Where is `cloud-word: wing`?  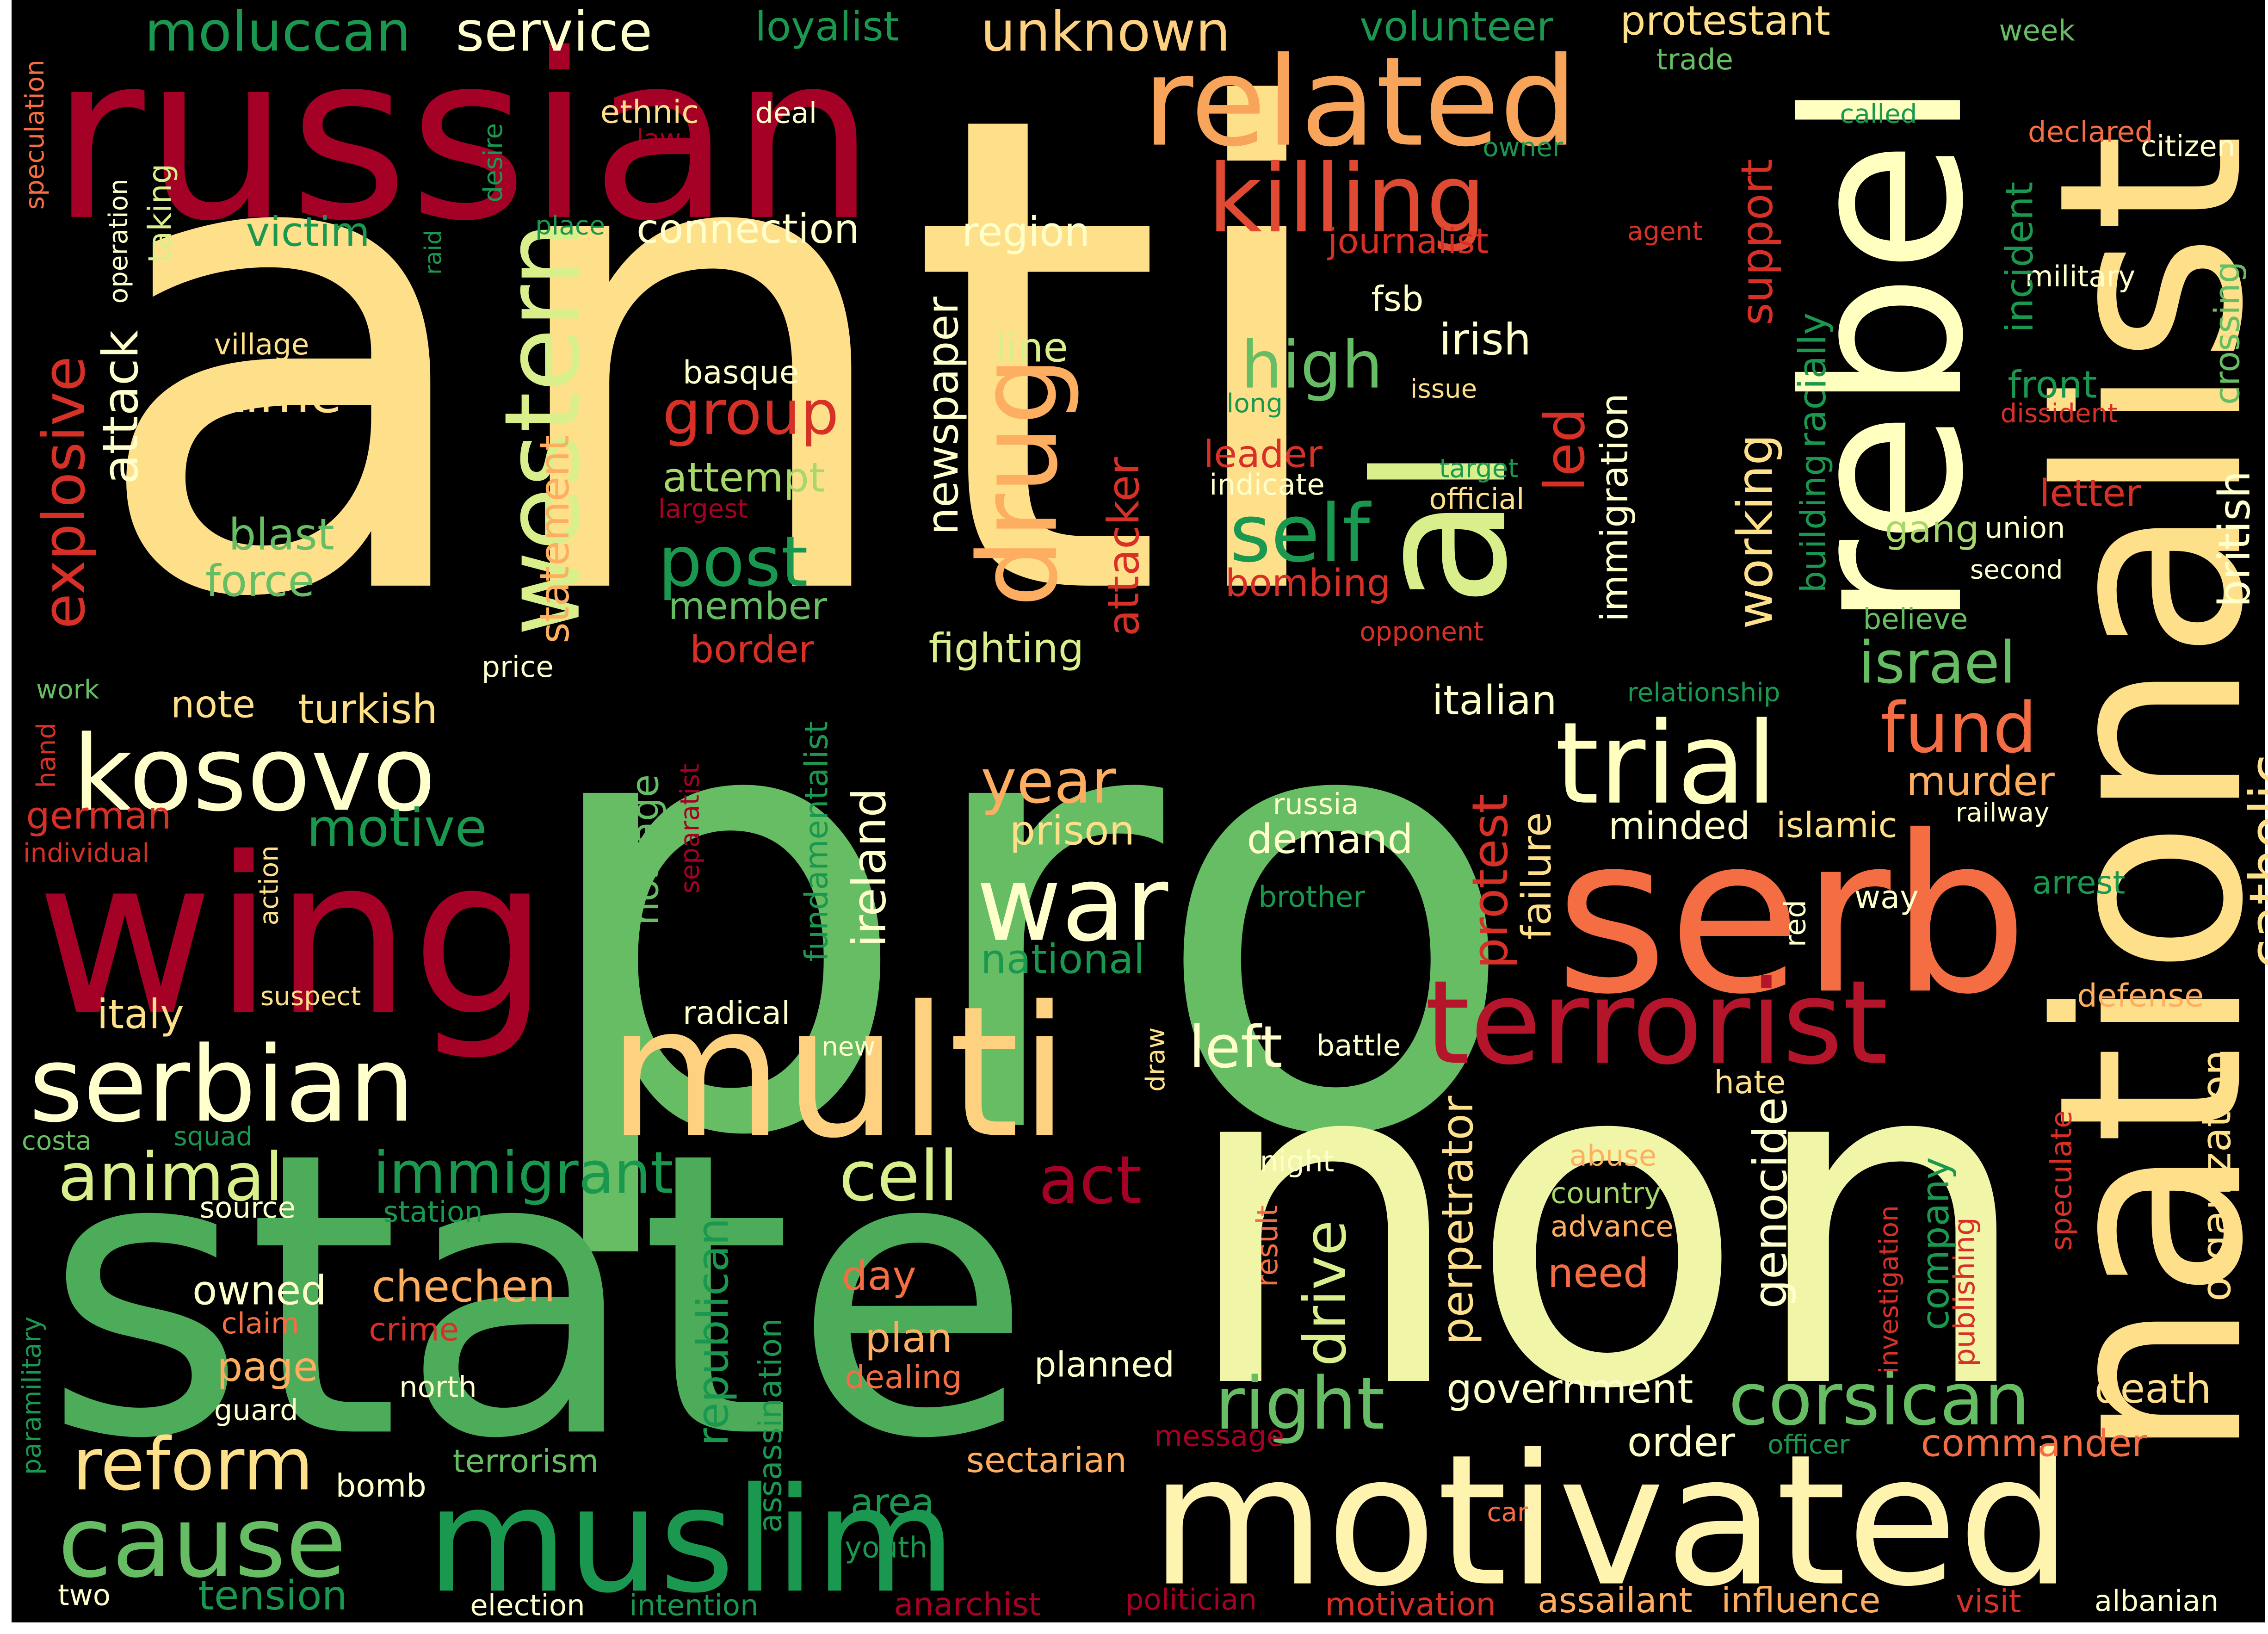 cloud-word: wing is located at coordinates (293, 937).